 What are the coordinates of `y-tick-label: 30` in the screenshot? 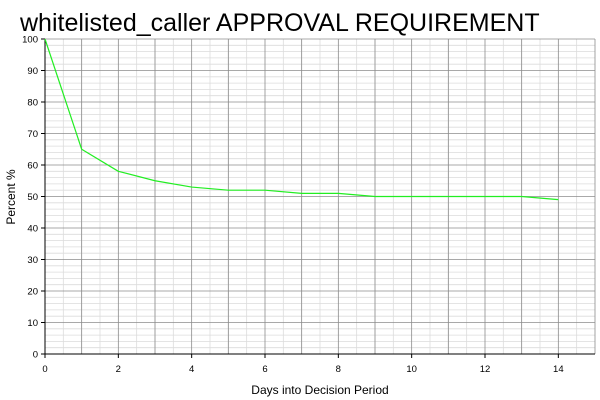 It's located at (32, 260).